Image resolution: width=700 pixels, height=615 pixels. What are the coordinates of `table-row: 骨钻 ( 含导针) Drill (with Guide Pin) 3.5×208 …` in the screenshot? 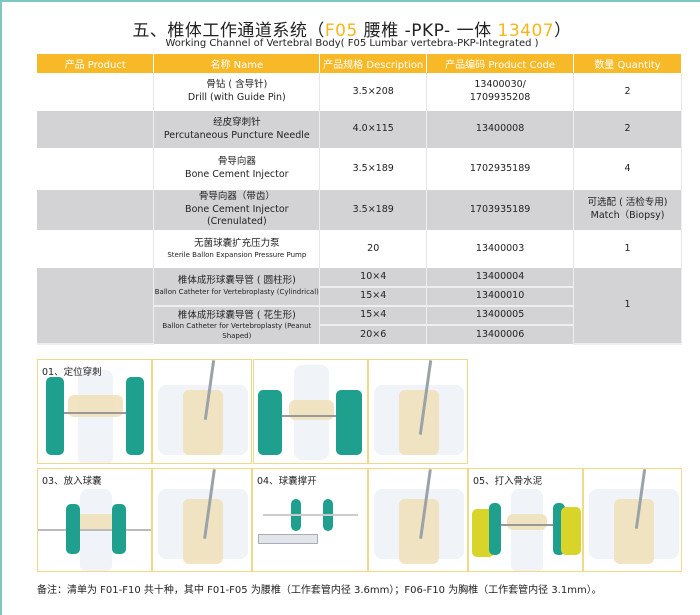 It's located at (359, 92).